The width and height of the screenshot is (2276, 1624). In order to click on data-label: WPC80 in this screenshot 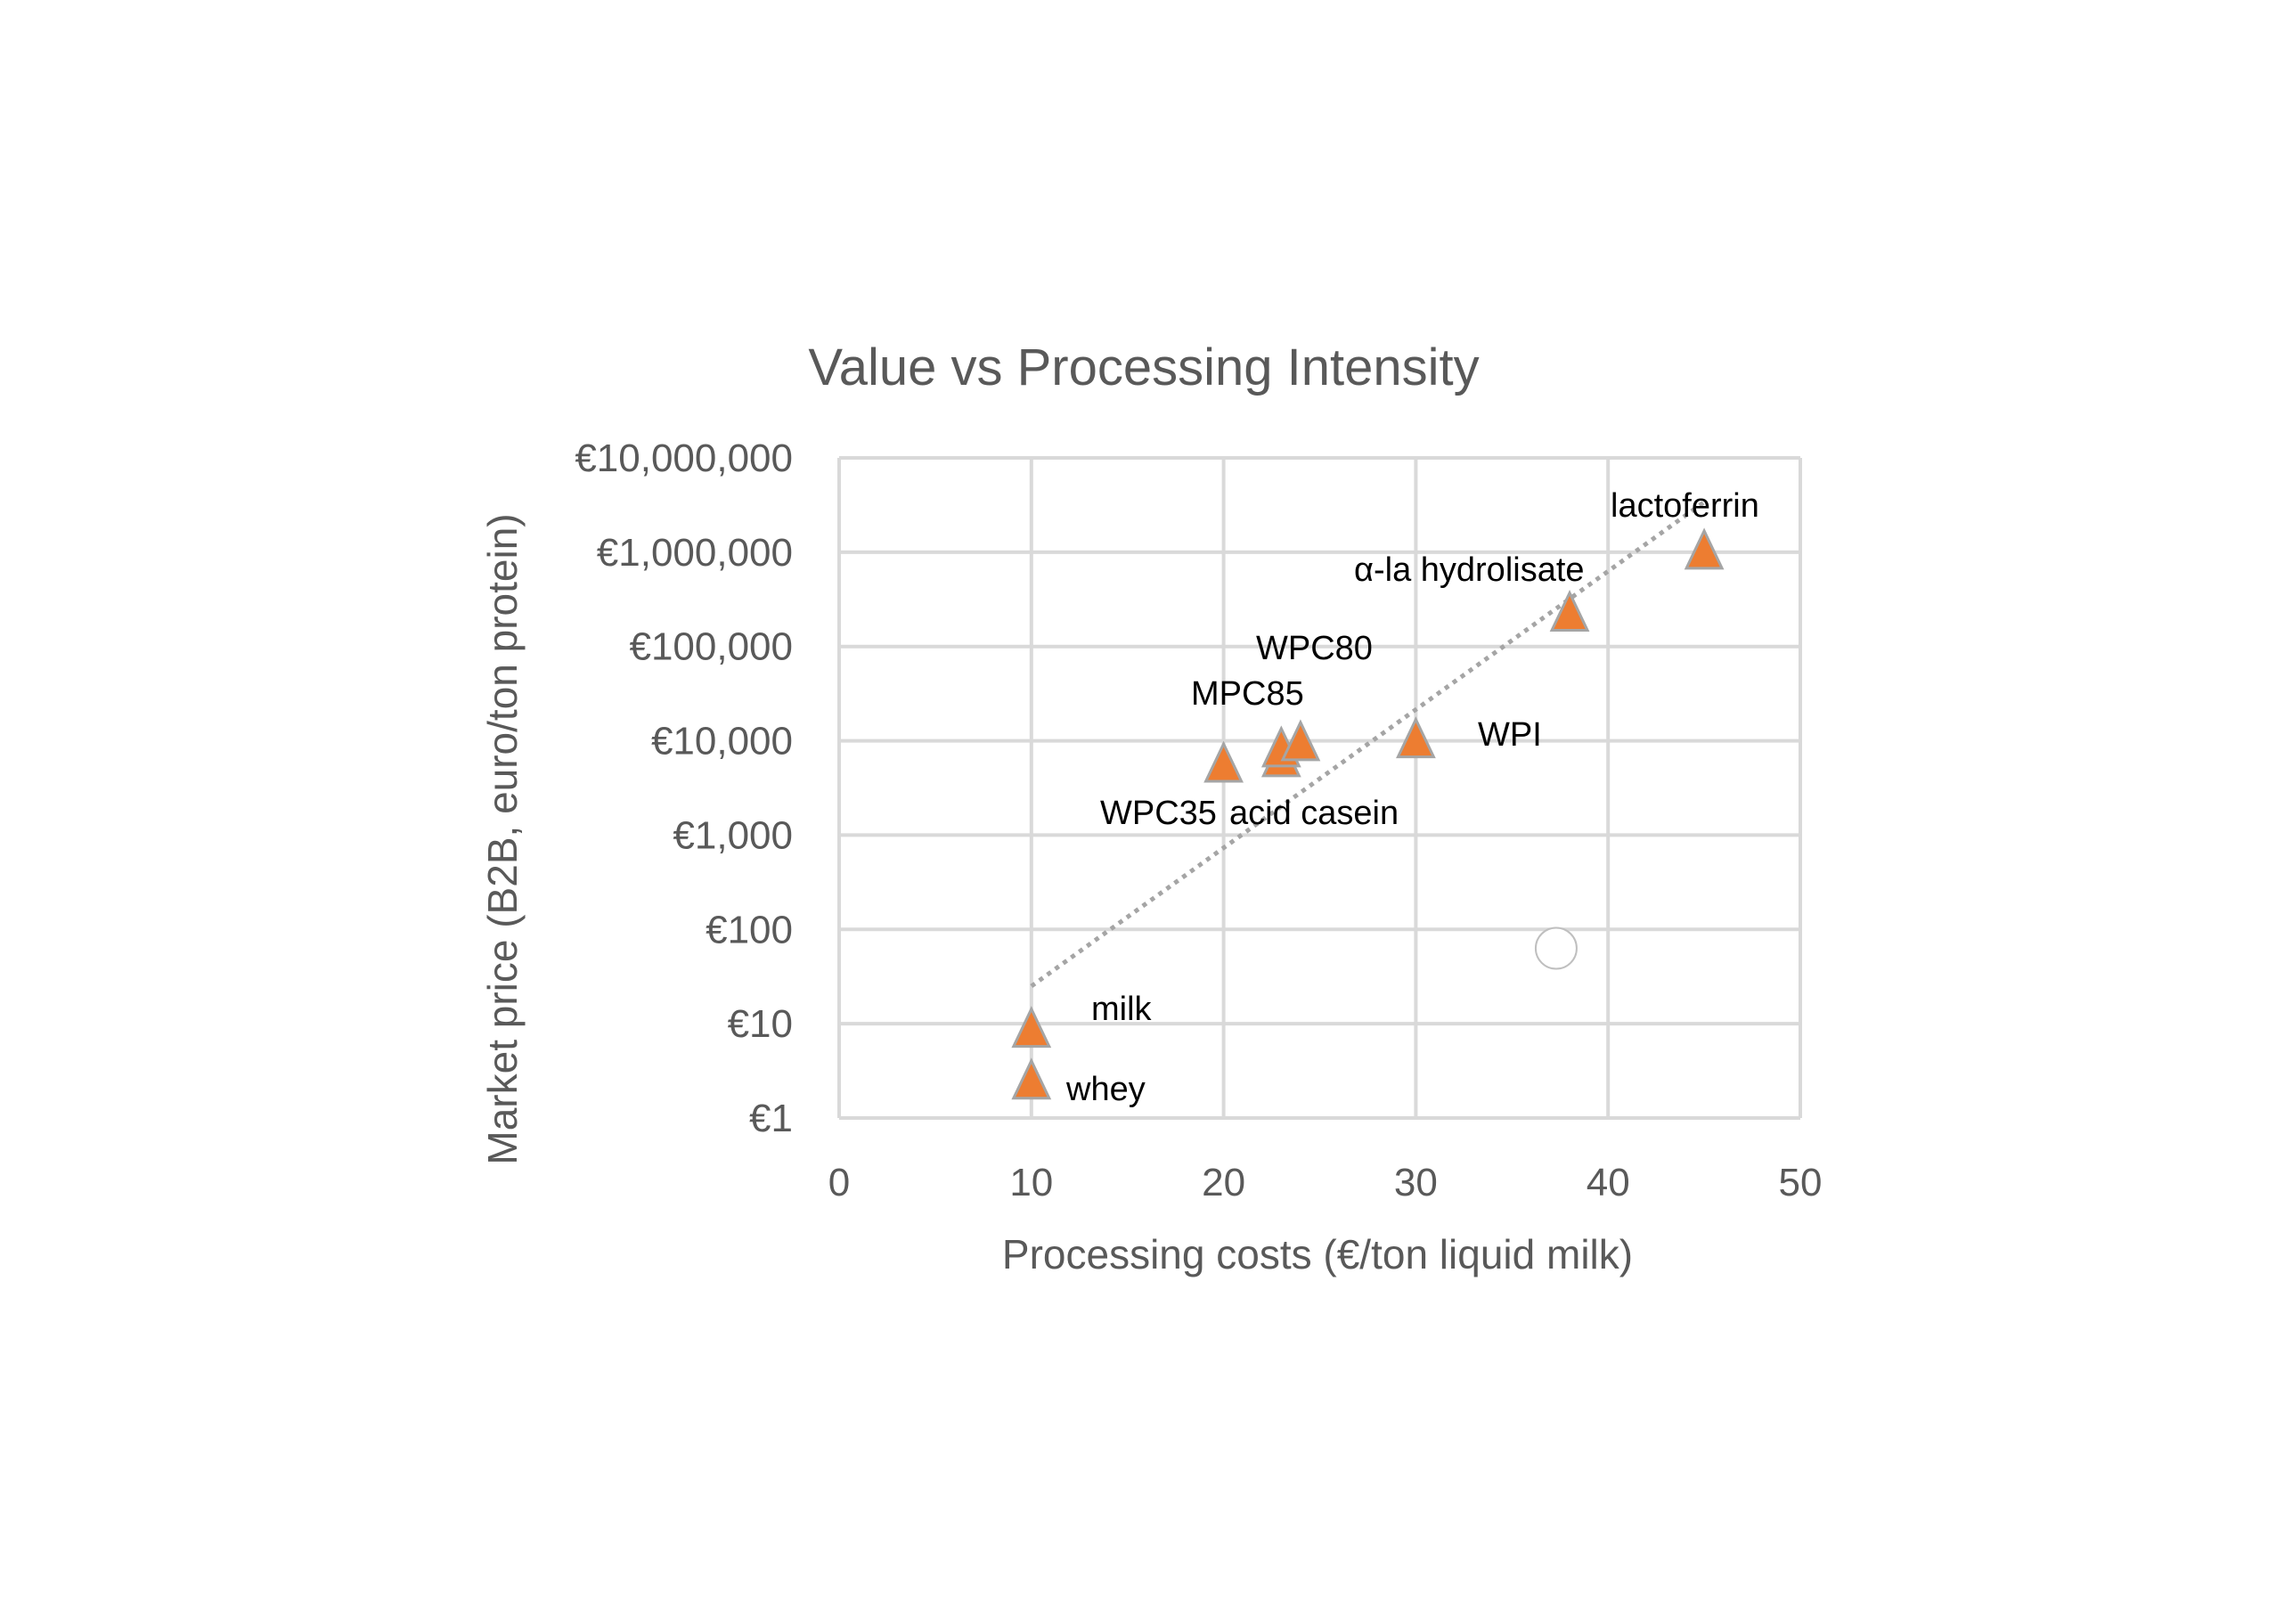, I will do `click(1314, 648)`.